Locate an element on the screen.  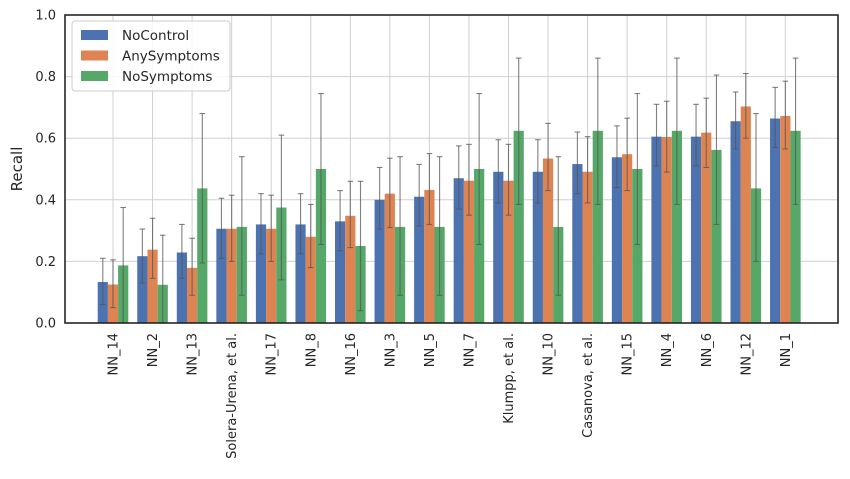
y-tick-label: 0.4 is located at coordinates (45, 200).